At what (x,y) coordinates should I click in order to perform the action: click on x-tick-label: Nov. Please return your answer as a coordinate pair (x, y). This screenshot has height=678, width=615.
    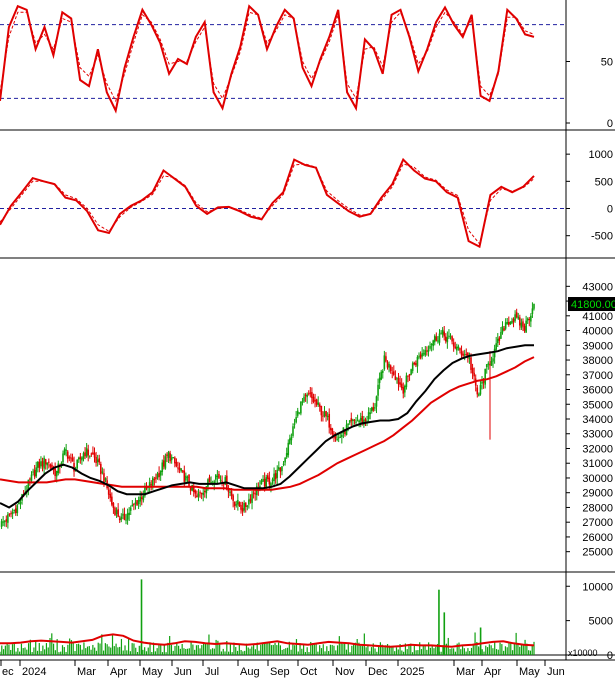
    Looking at the image, I should click on (345, 672).